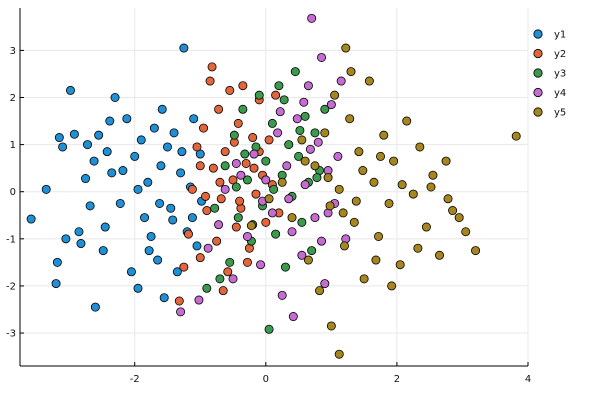 This screenshot has height=400, width=600. I want to click on legend-item-y4: y4, so click(549, 93).